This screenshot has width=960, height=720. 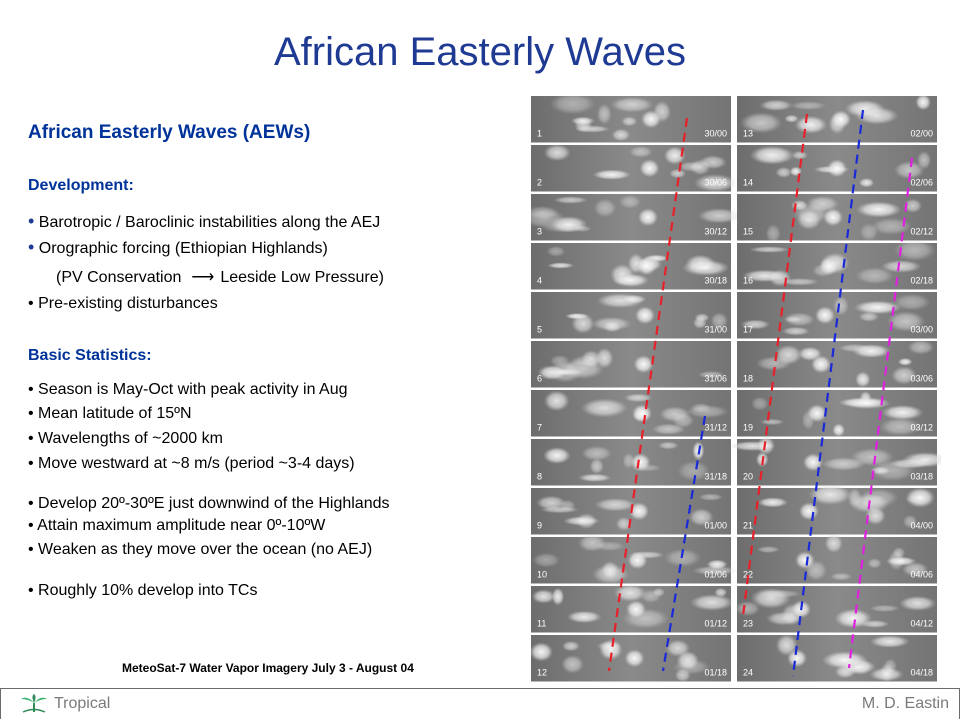 I want to click on panel-number: 11, so click(x=541, y=624).